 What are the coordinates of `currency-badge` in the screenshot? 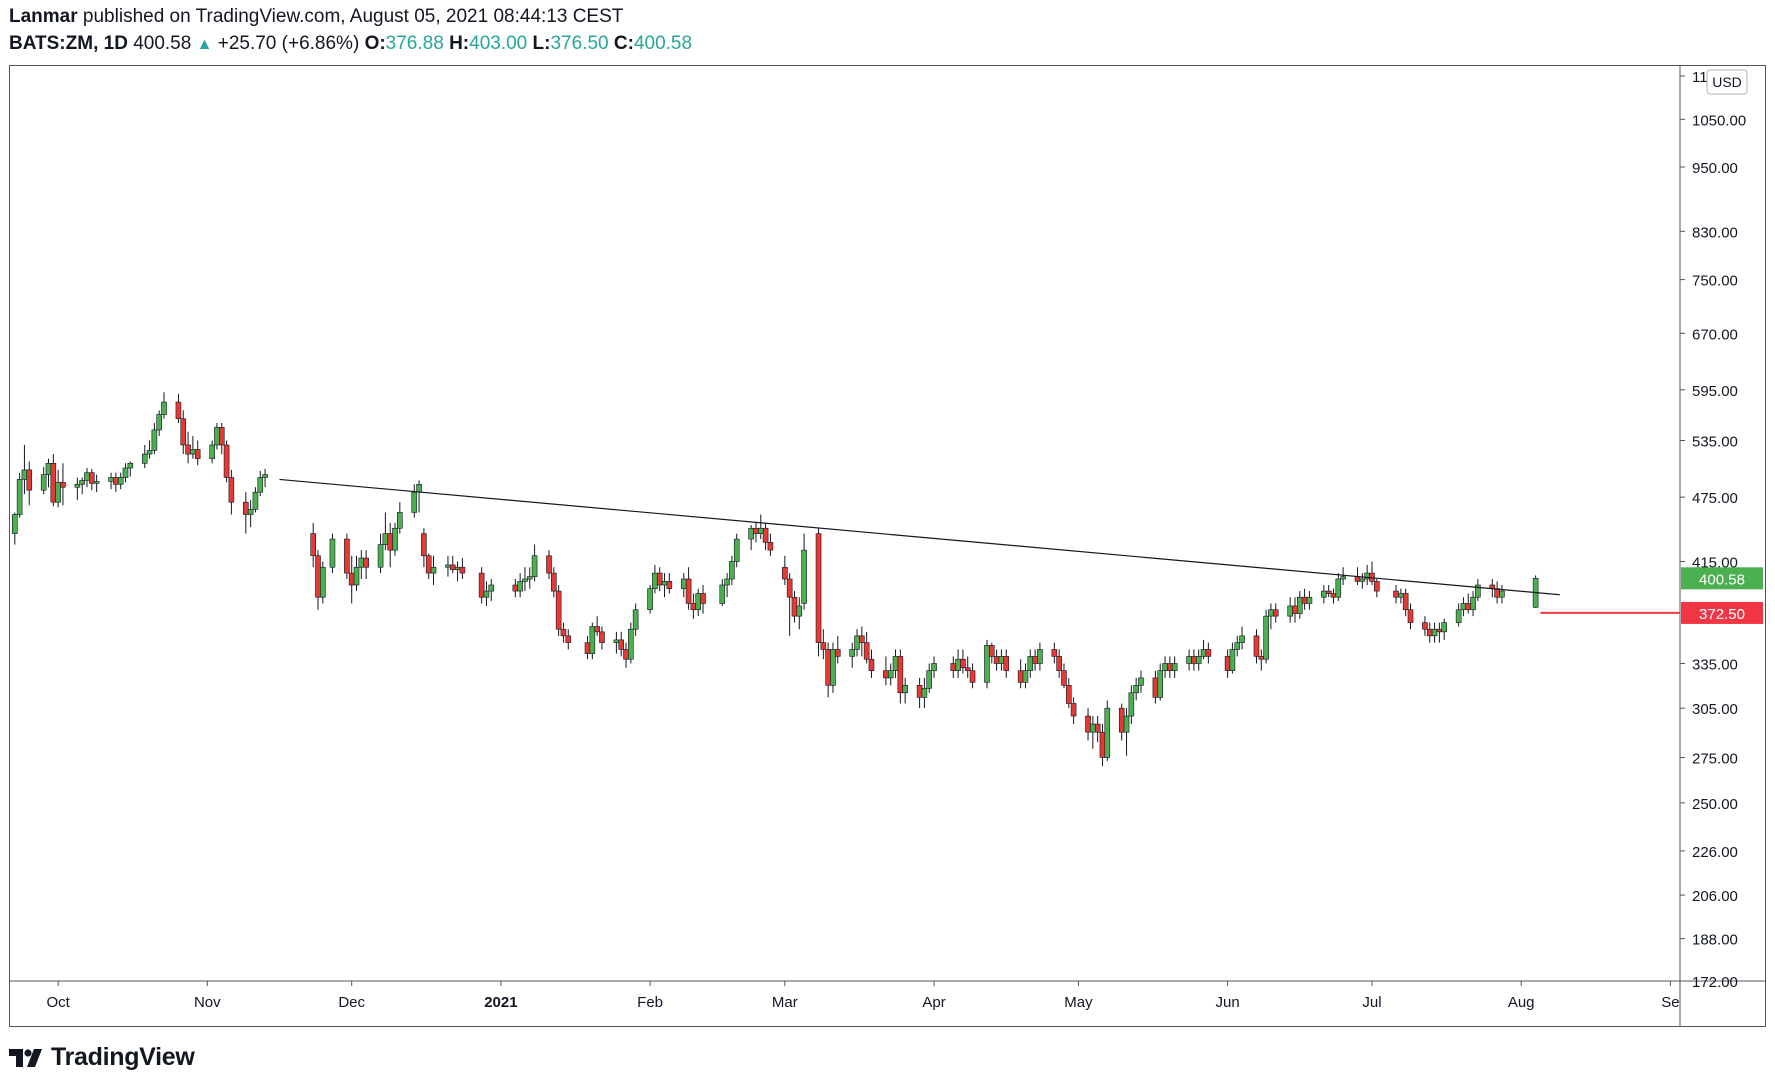 It's located at (1727, 82).